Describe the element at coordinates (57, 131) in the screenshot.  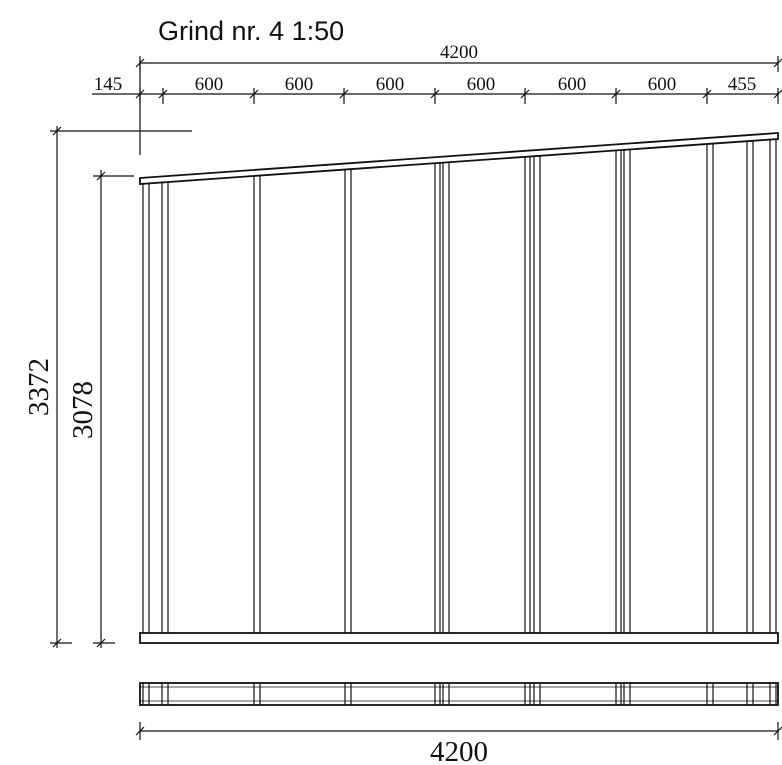
I see `outer-height-tick-top` at that location.